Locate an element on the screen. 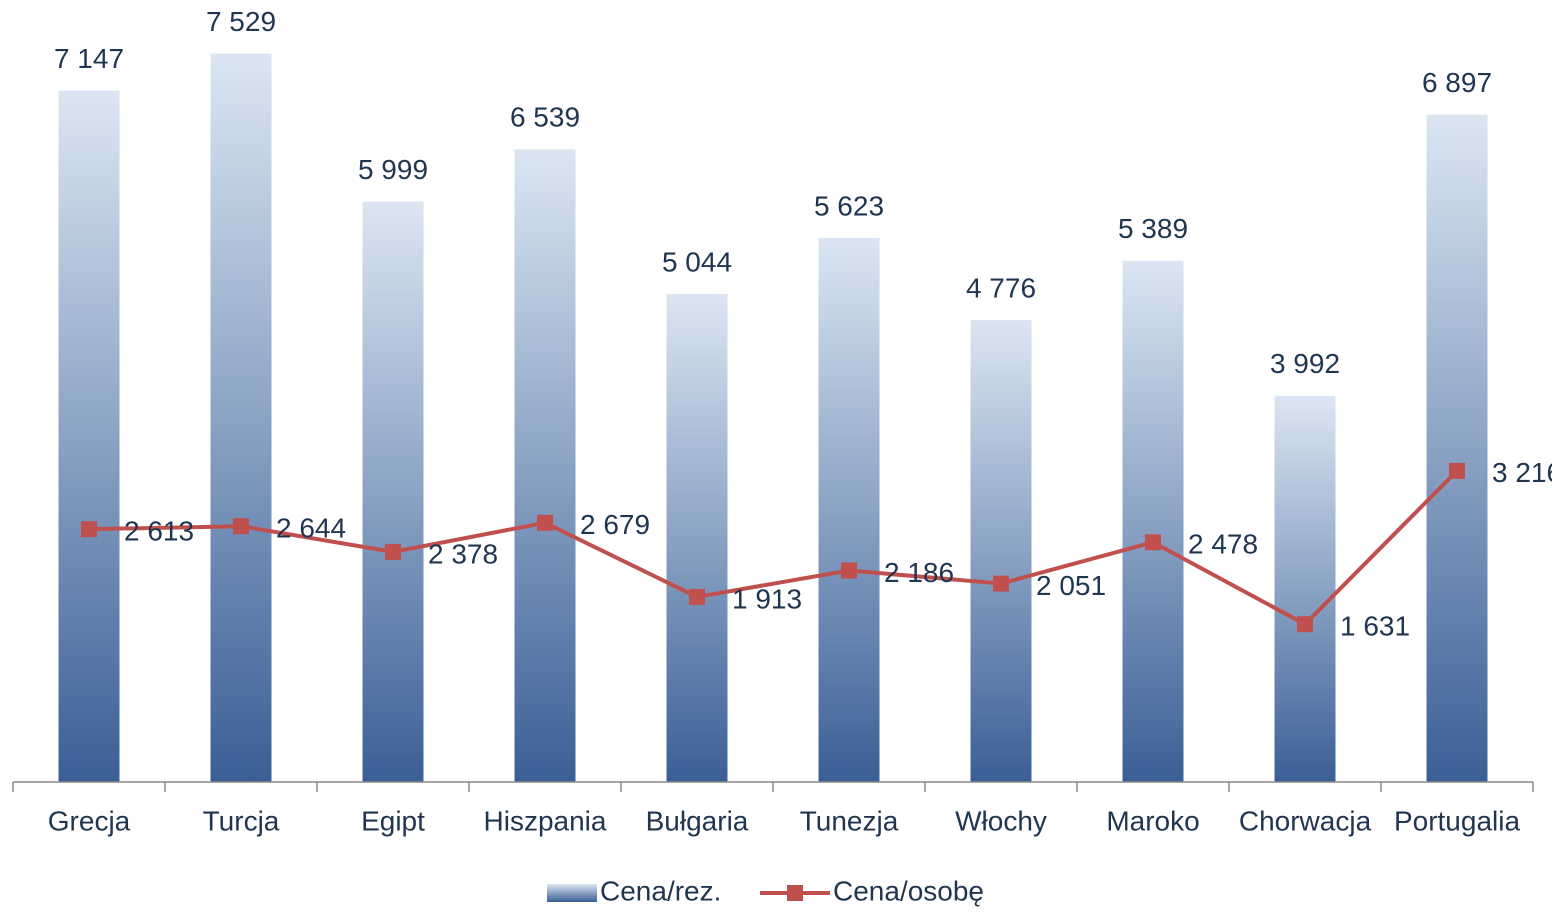 This screenshot has width=1552, height=913. bar-value-label: 6 897 is located at coordinates (1457, 82).